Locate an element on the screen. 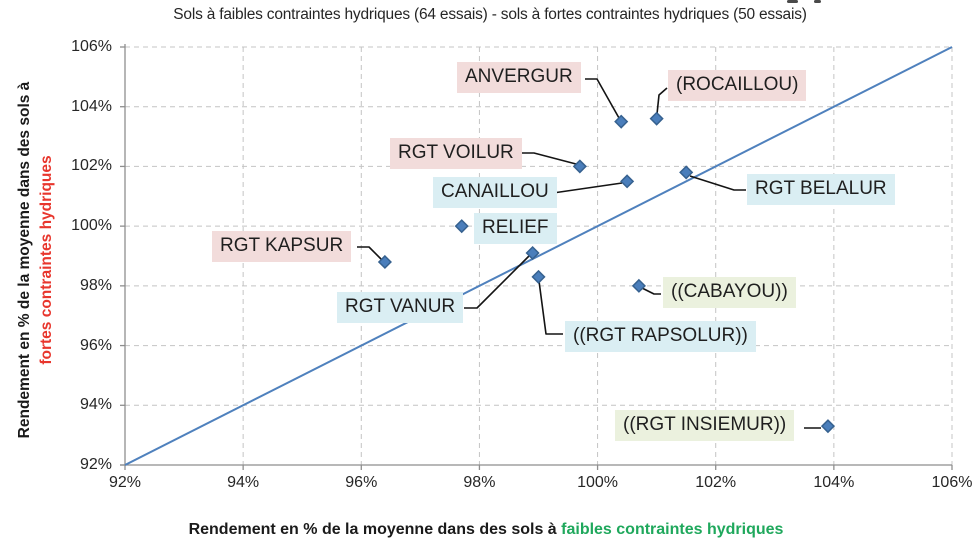  x-axis-tick-label: 102% is located at coordinates (716, 482).